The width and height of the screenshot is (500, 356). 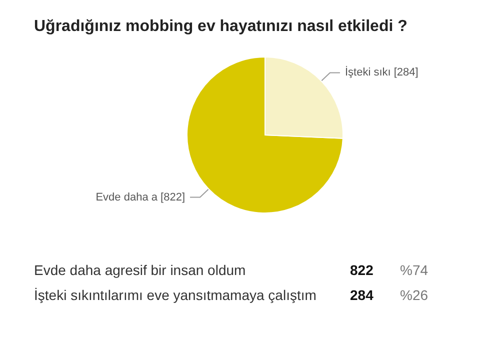 What do you see at coordinates (362, 295) in the screenshot?
I see `text: 284` at bounding box center [362, 295].